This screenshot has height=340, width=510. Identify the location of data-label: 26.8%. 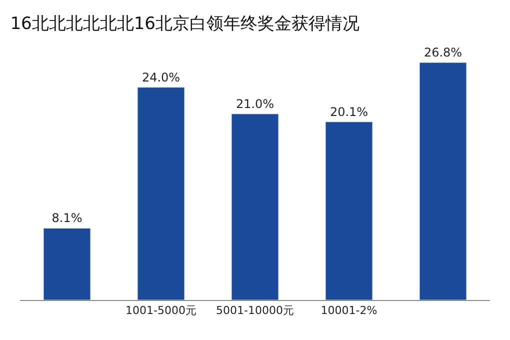
(443, 53).